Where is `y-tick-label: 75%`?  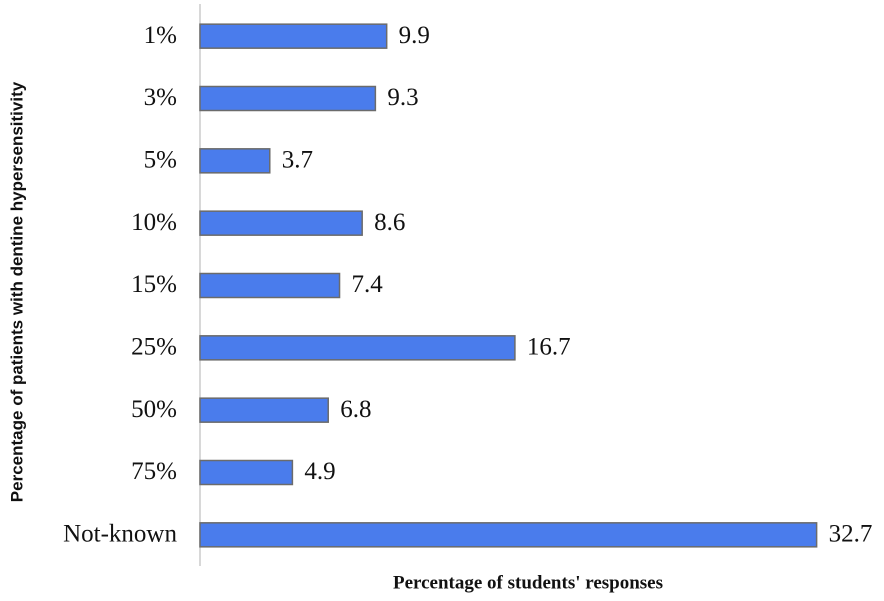 y-tick-label: 75% is located at coordinates (154, 471).